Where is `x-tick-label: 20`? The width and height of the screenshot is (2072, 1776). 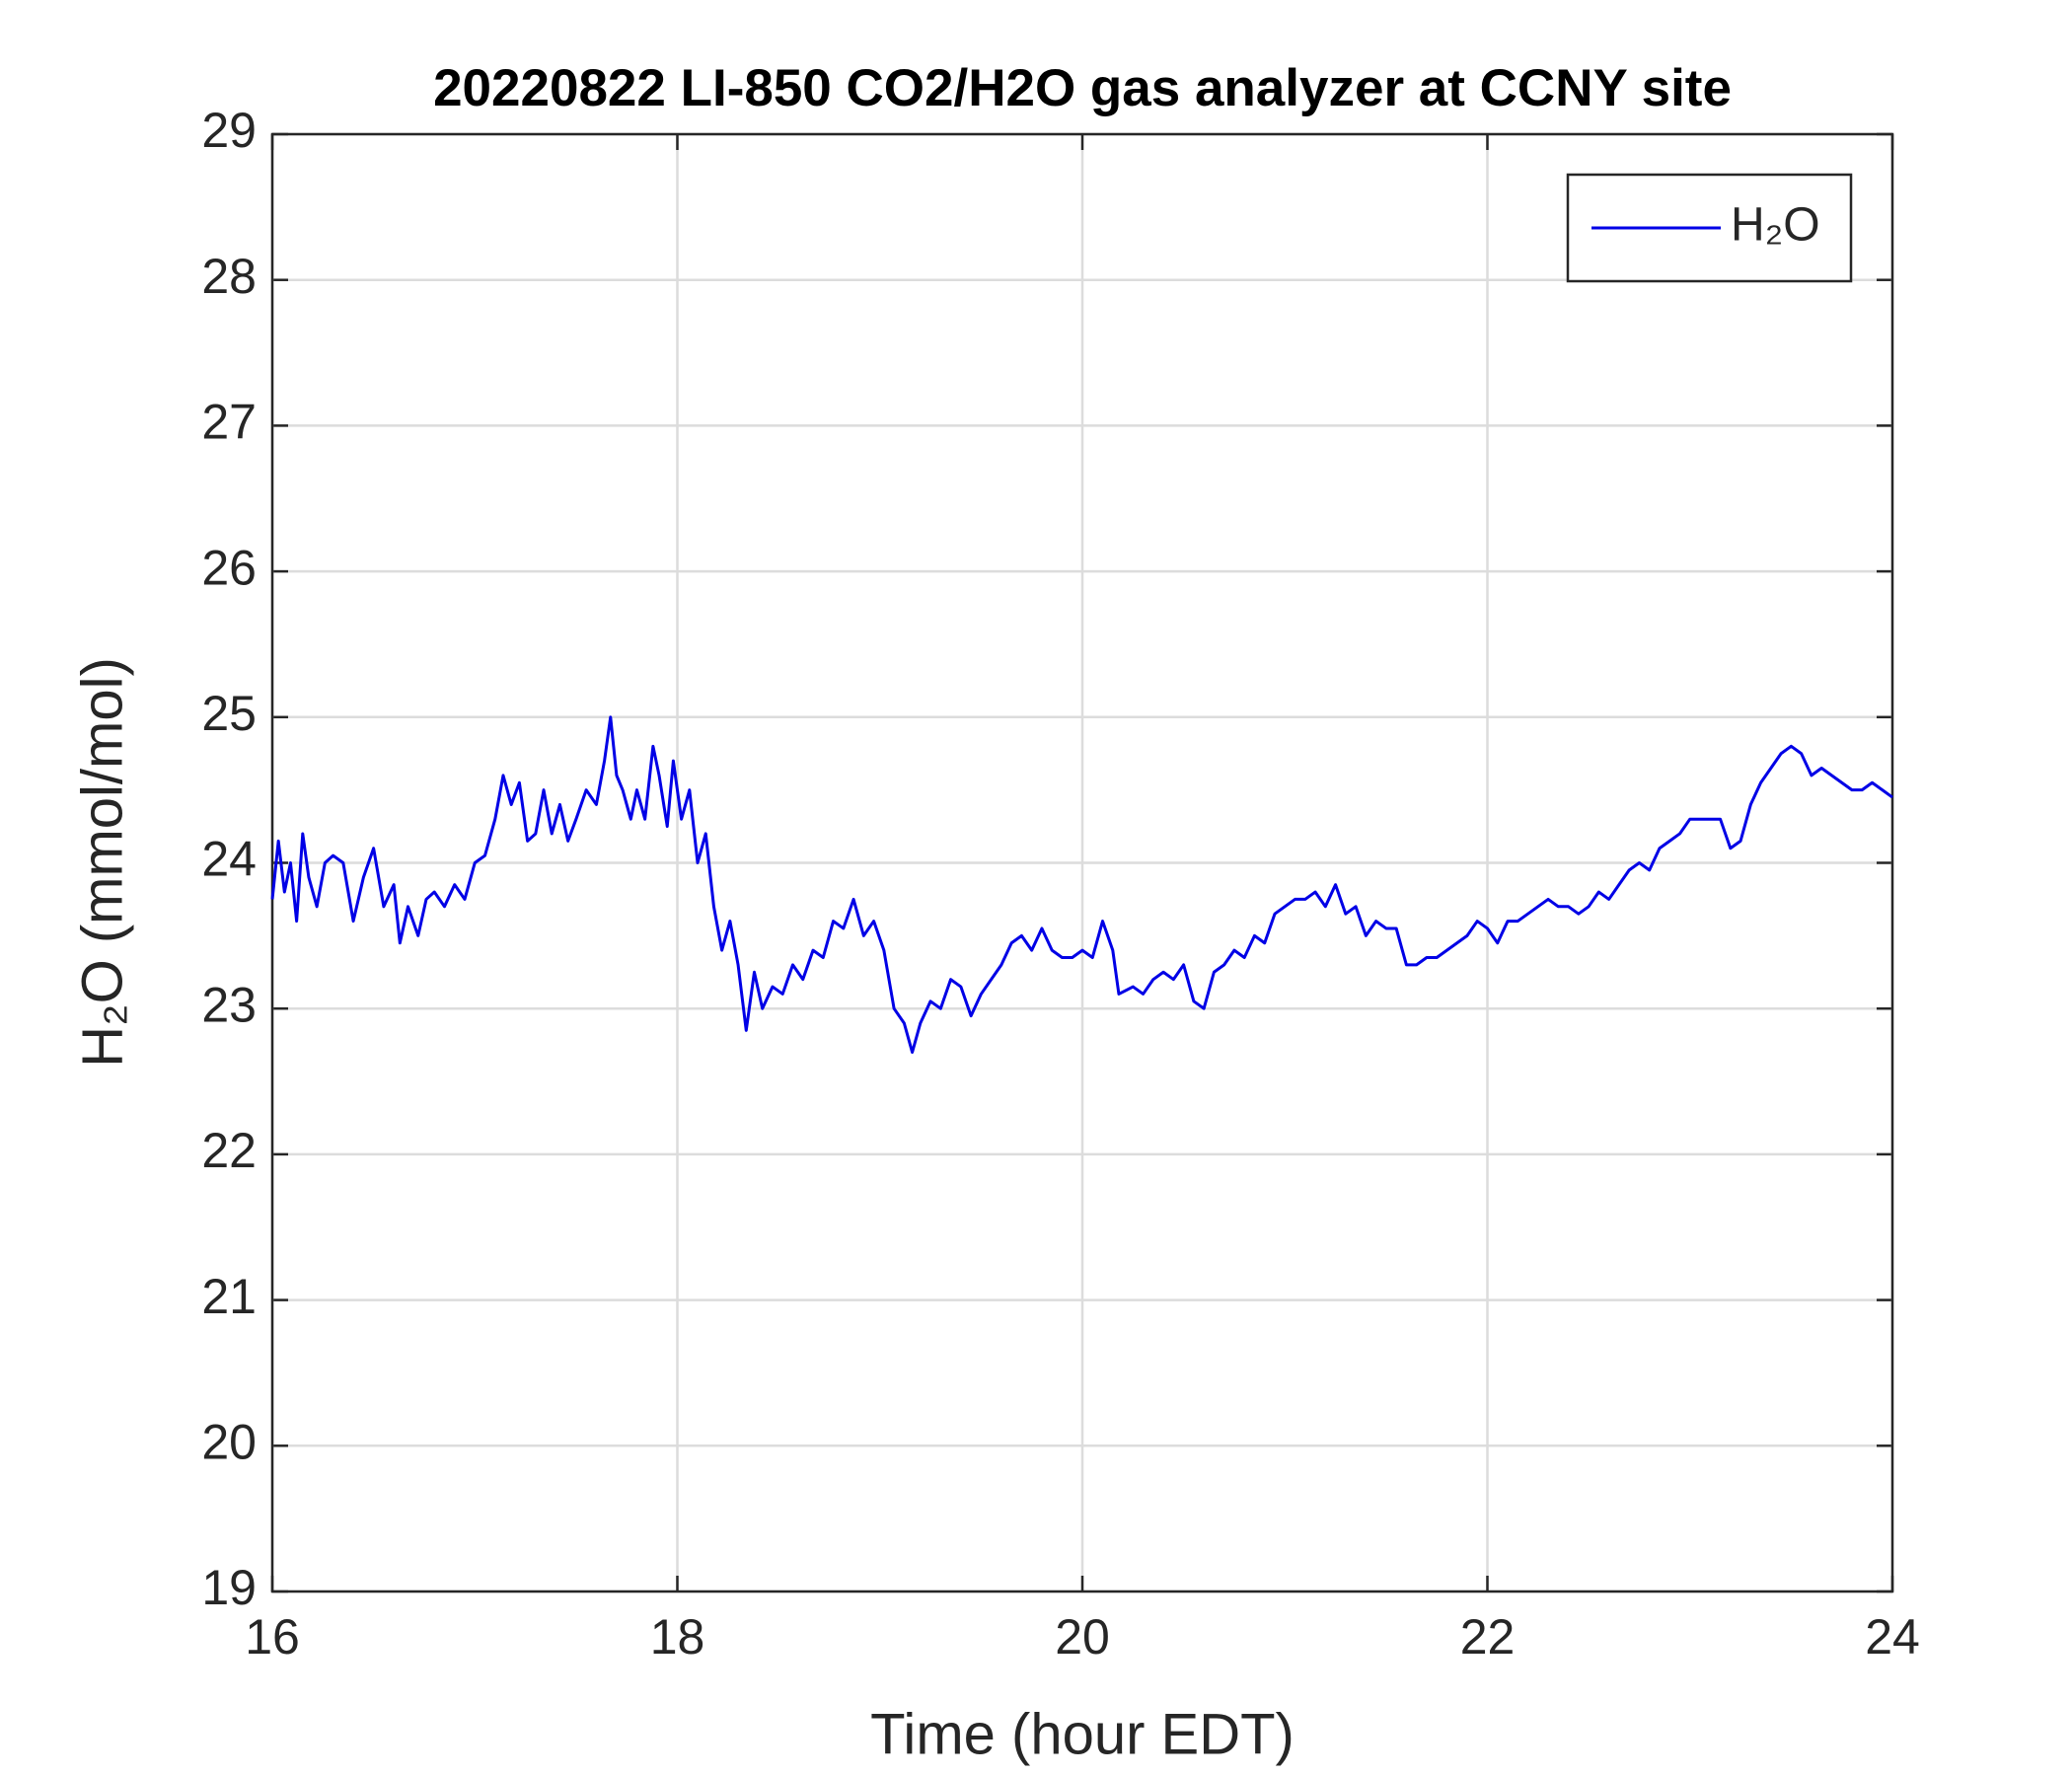
x-tick-label: 20 is located at coordinates (1083, 1637).